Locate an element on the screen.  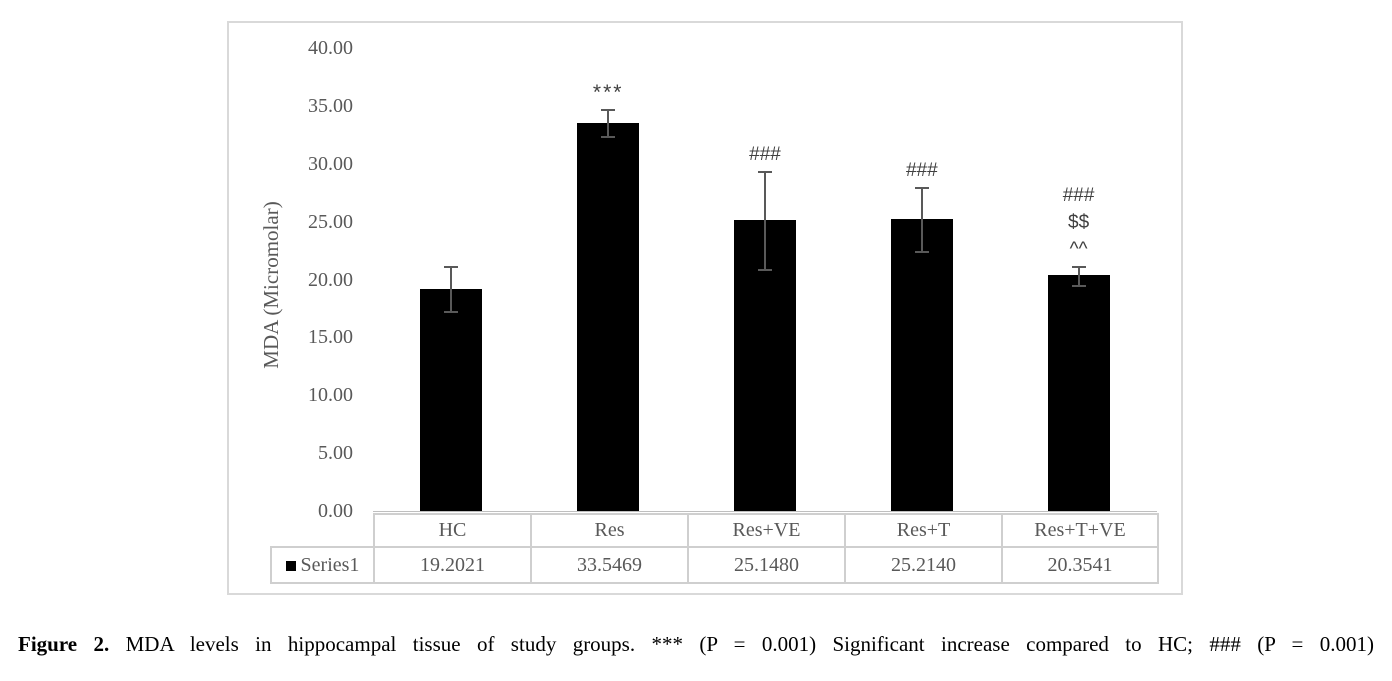
significance-annotation: *** is located at coordinates (608, 92).